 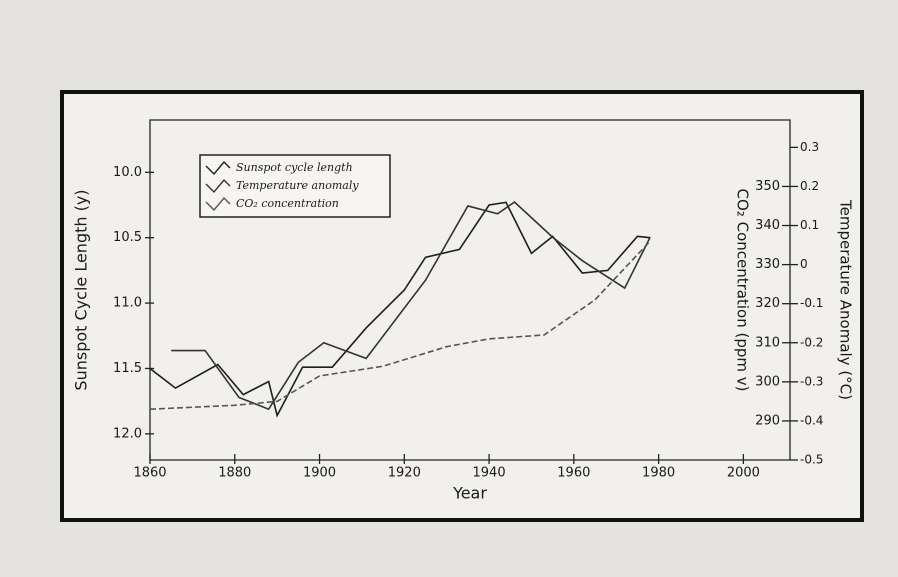 What do you see at coordinates (319, 473) in the screenshot?
I see `x-tick-label: 1900` at bounding box center [319, 473].